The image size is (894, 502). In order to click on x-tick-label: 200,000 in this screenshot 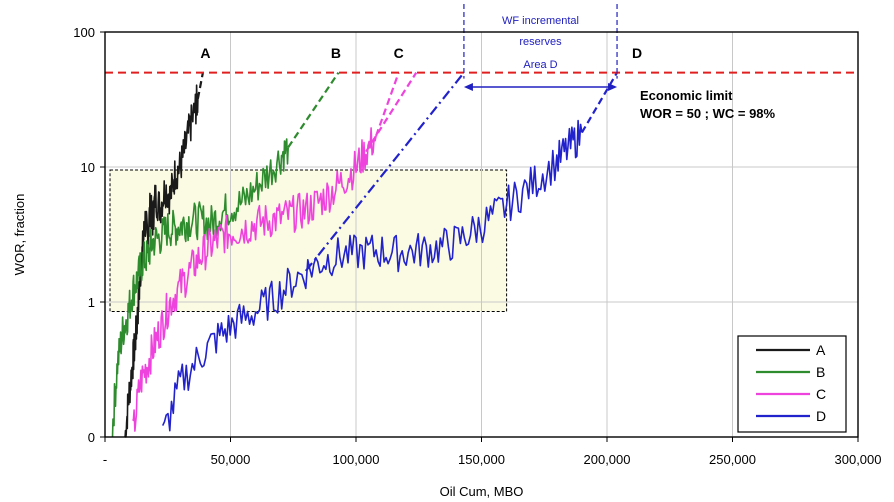, I will do `click(607, 459)`.